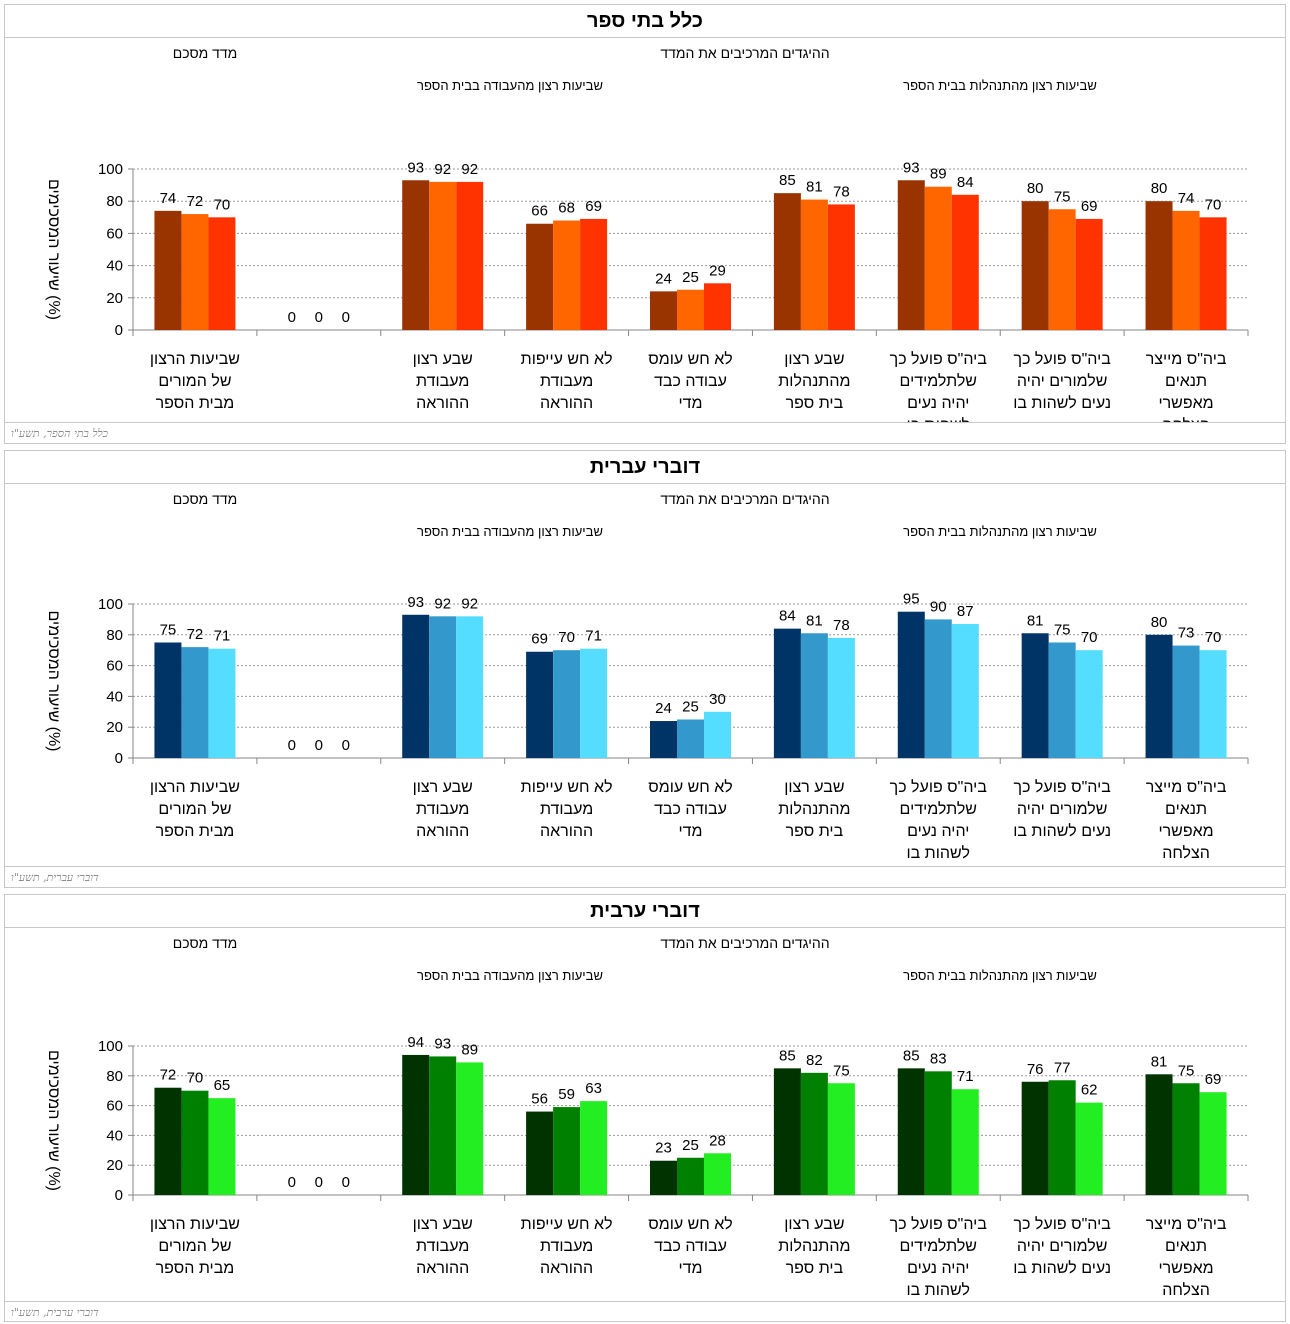 Image resolution: width=1290 pixels, height=1324 pixels. I want to click on data-label: 25, so click(690, 277).